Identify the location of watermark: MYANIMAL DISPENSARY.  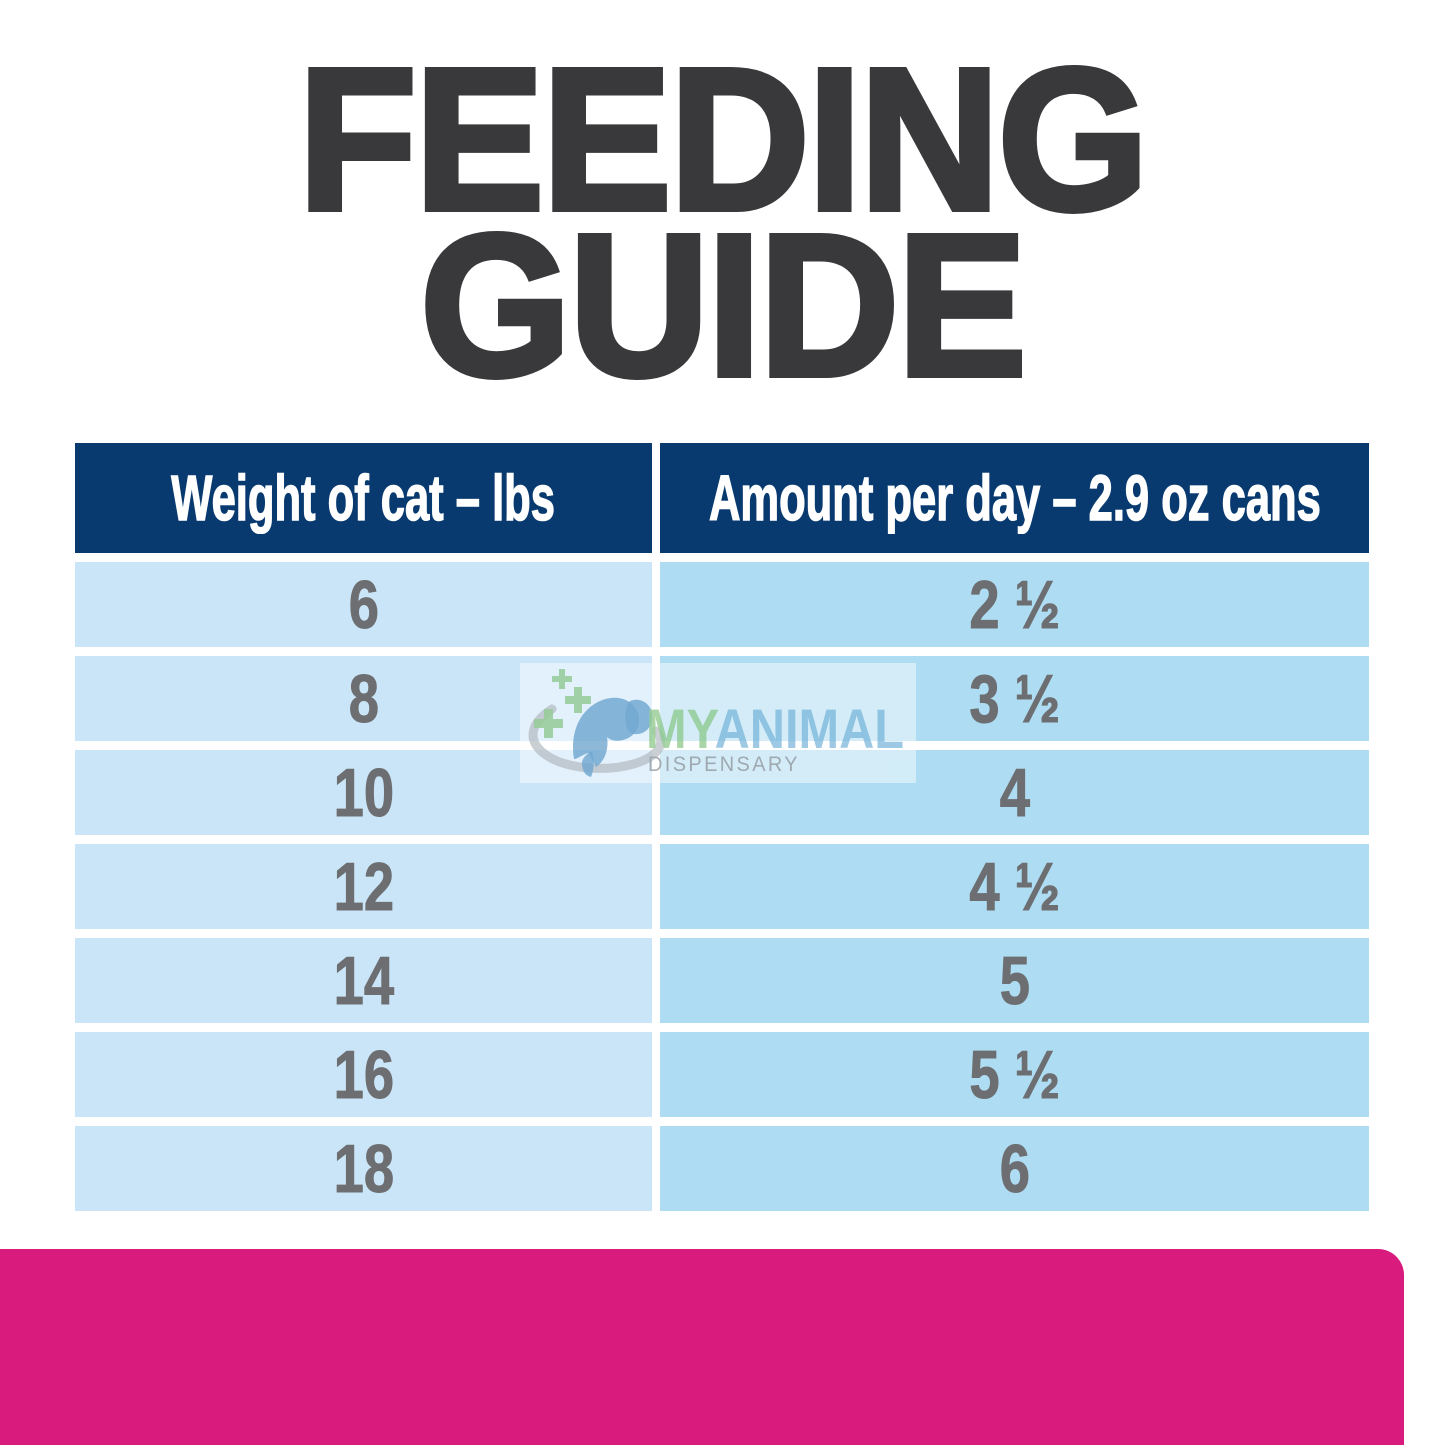
(718, 723).